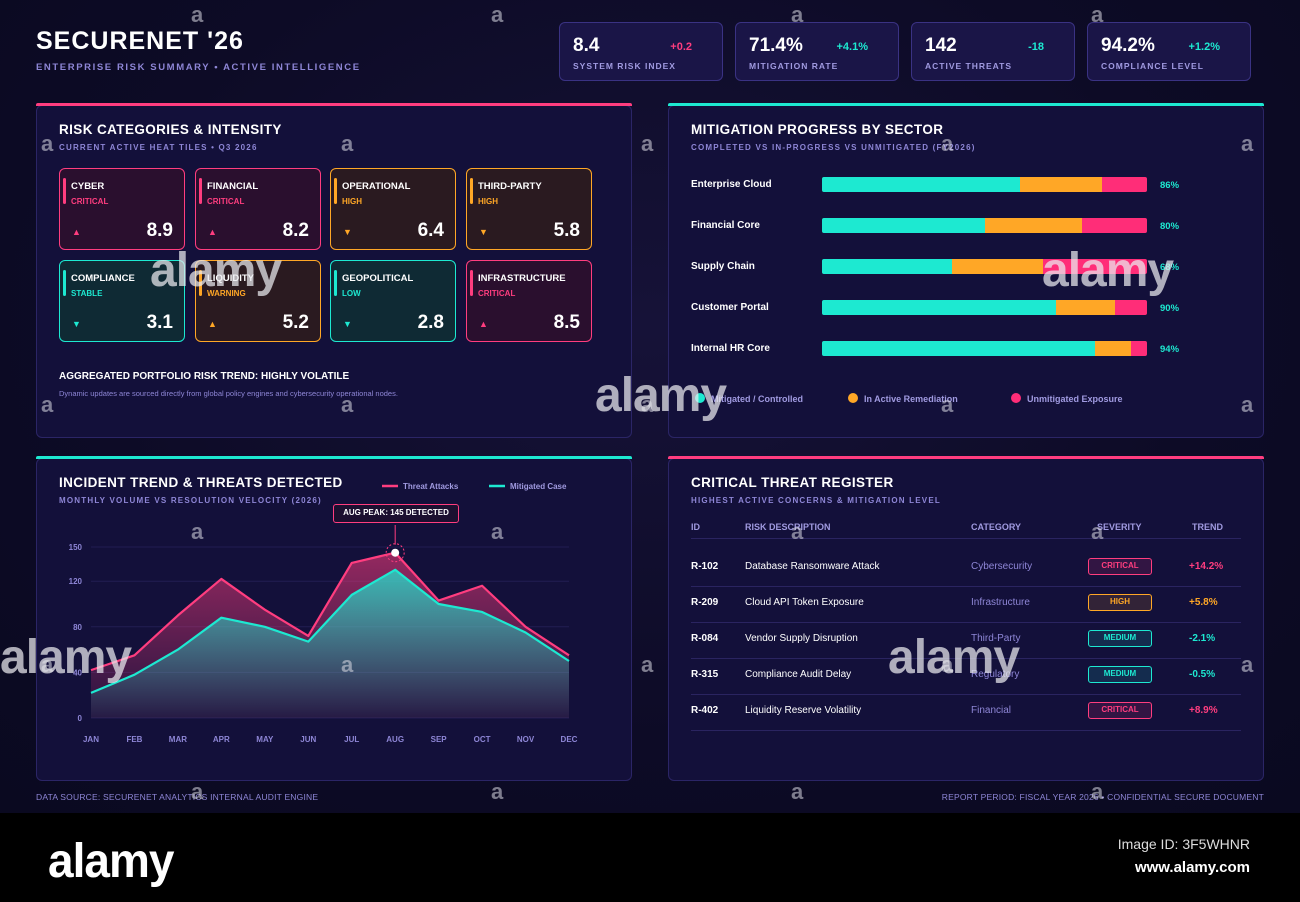 Image resolution: width=1300 pixels, height=902 pixels. I want to click on tile-score: 6.4, so click(430, 230).